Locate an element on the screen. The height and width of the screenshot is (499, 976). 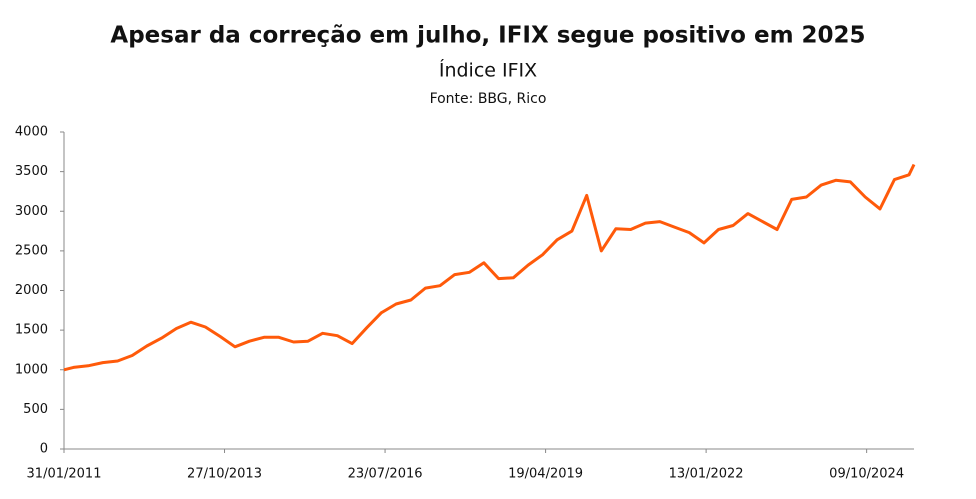
chart-subtitle: Índice IFIX is located at coordinates (488, 70).